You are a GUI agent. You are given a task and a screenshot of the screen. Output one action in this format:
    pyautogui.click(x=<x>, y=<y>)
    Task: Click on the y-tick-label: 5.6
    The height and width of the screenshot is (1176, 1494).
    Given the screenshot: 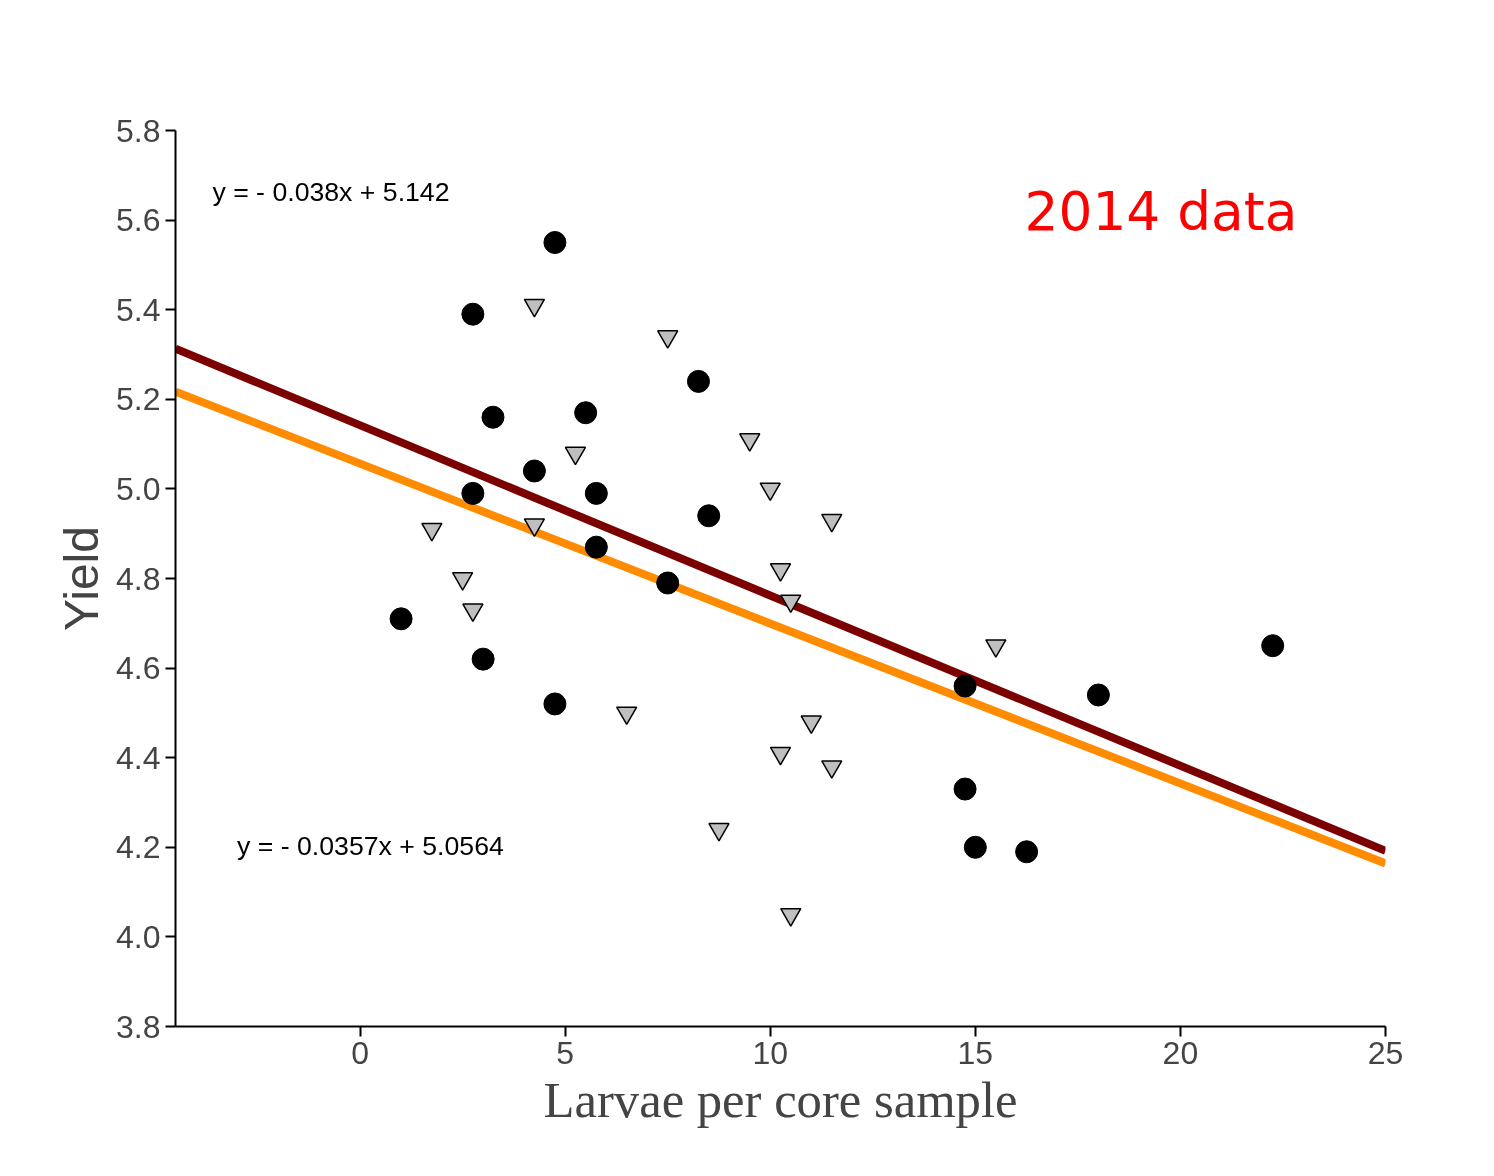 What is the action you would take?
    pyautogui.click(x=138, y=220)
    